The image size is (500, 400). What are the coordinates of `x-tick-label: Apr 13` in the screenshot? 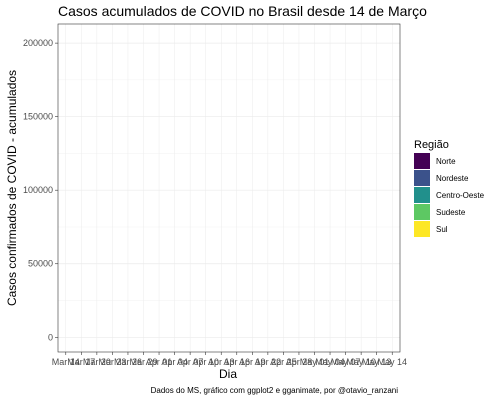 It's located at (221, 362).